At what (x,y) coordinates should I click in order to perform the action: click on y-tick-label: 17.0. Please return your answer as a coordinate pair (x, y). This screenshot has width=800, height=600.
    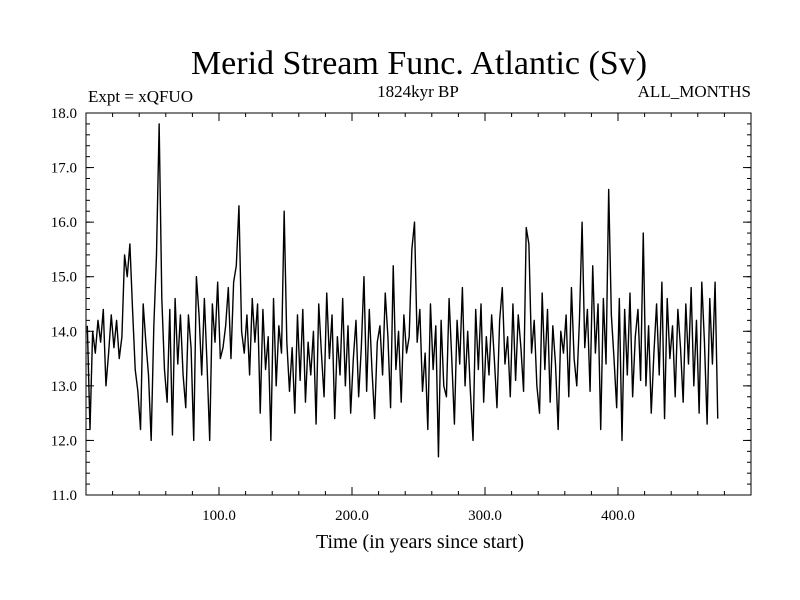
    Looking at the image, I should click on (64, 169).